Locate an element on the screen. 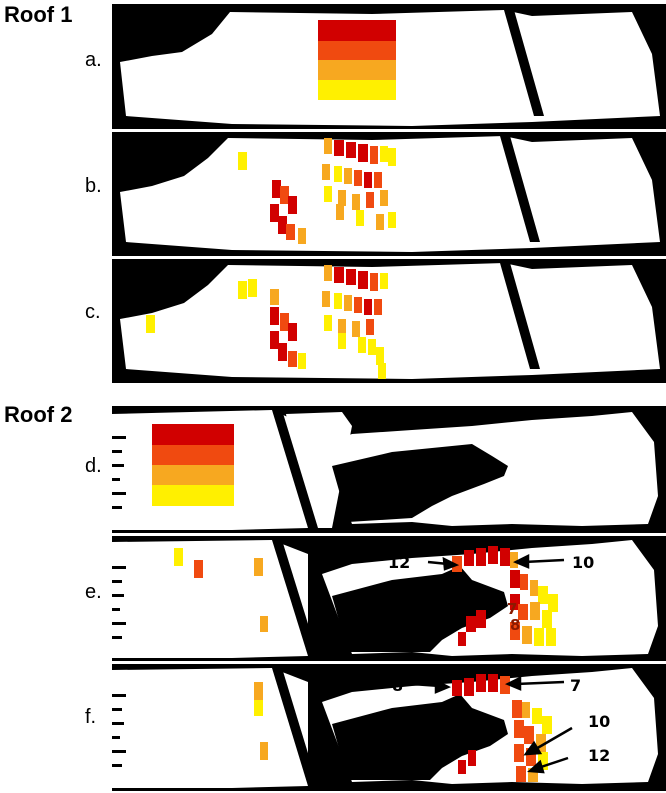 This screenshot has width=666, height=793. roof-shape is located at coordinates (390, 321).